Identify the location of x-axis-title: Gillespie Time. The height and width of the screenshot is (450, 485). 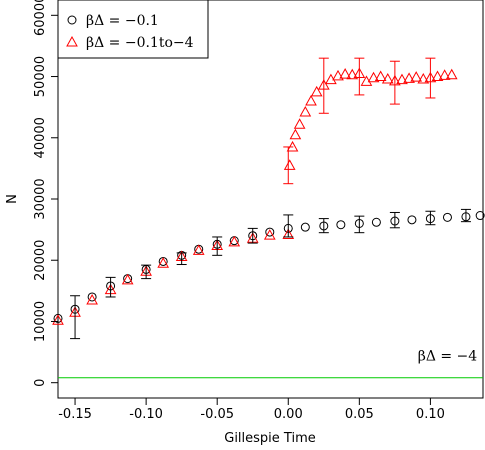
(270, 438).